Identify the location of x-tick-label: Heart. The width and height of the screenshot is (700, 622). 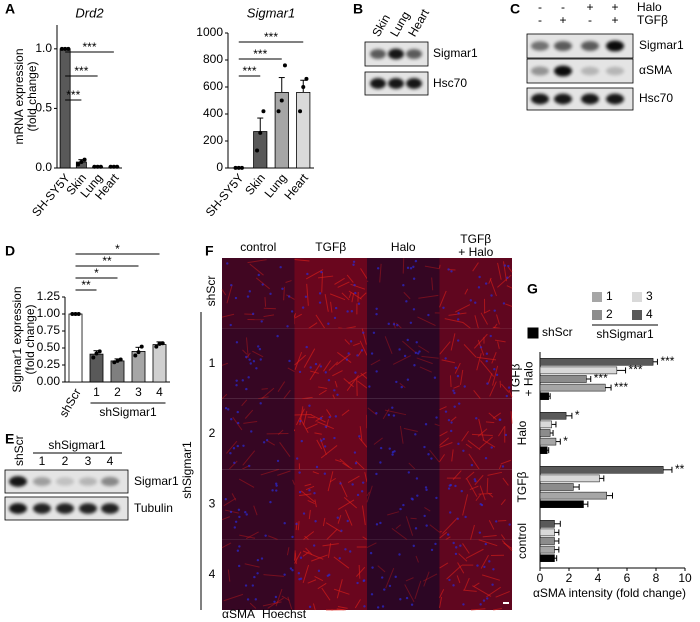
(296, 186).